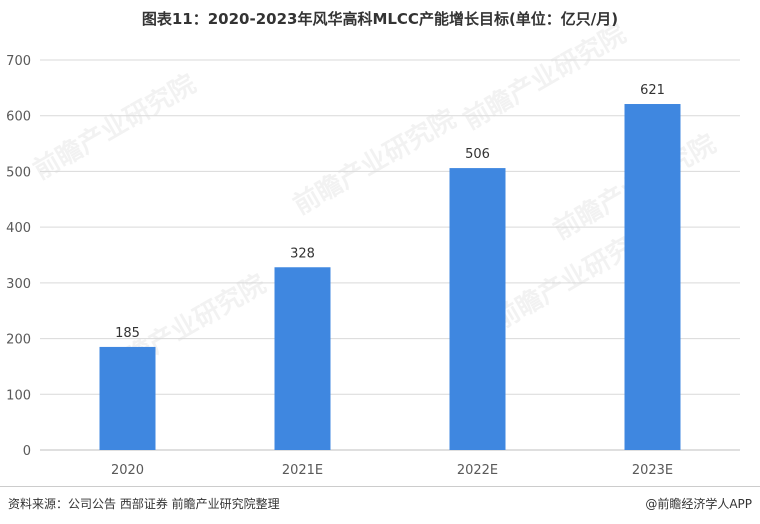  What do you see at coordinates (27, 451) in the screenshot?
I see `y-tick-label: 0` at bounding box center [27, 451].